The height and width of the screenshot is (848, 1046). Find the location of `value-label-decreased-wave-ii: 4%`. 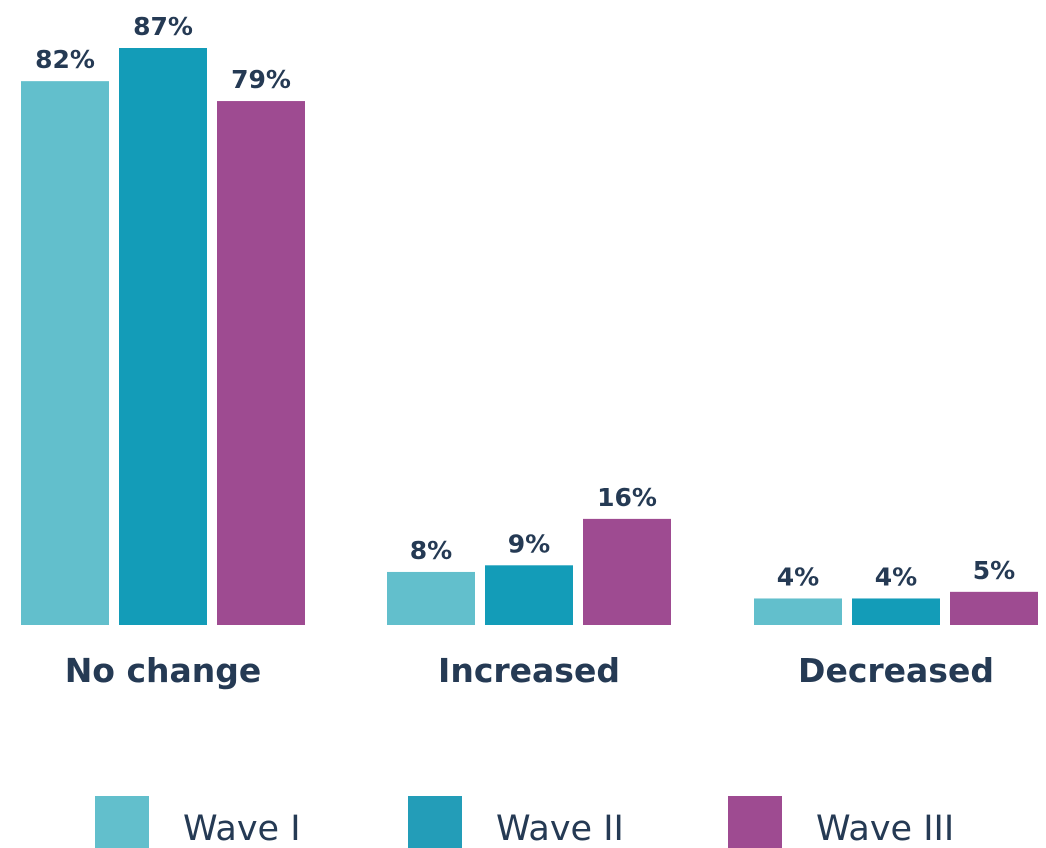

value-label-decreased-wave-ii: 4% is located at coordinates (896, 576).